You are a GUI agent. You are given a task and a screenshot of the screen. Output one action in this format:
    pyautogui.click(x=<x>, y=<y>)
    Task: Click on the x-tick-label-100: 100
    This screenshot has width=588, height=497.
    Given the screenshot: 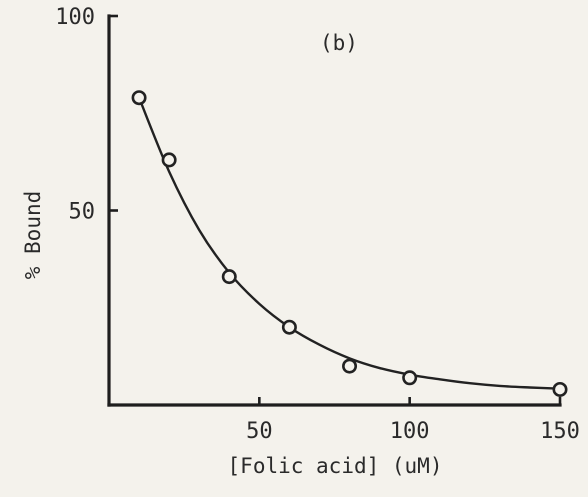 What is the action you would take?
    pyautogui.click(x=410, y=431)
    